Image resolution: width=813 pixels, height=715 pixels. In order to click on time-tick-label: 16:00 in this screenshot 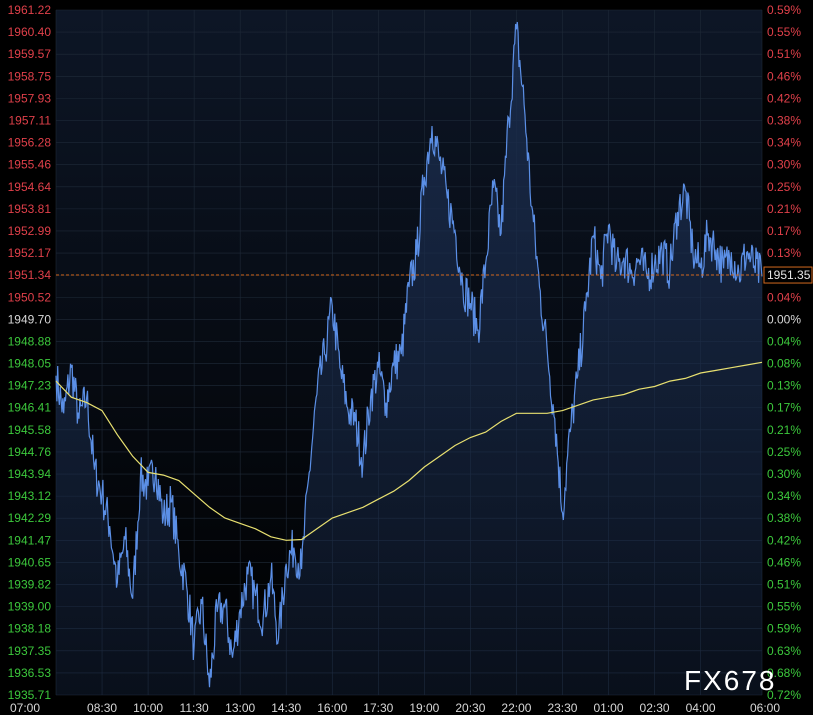, I will do `click(332, 708)`.